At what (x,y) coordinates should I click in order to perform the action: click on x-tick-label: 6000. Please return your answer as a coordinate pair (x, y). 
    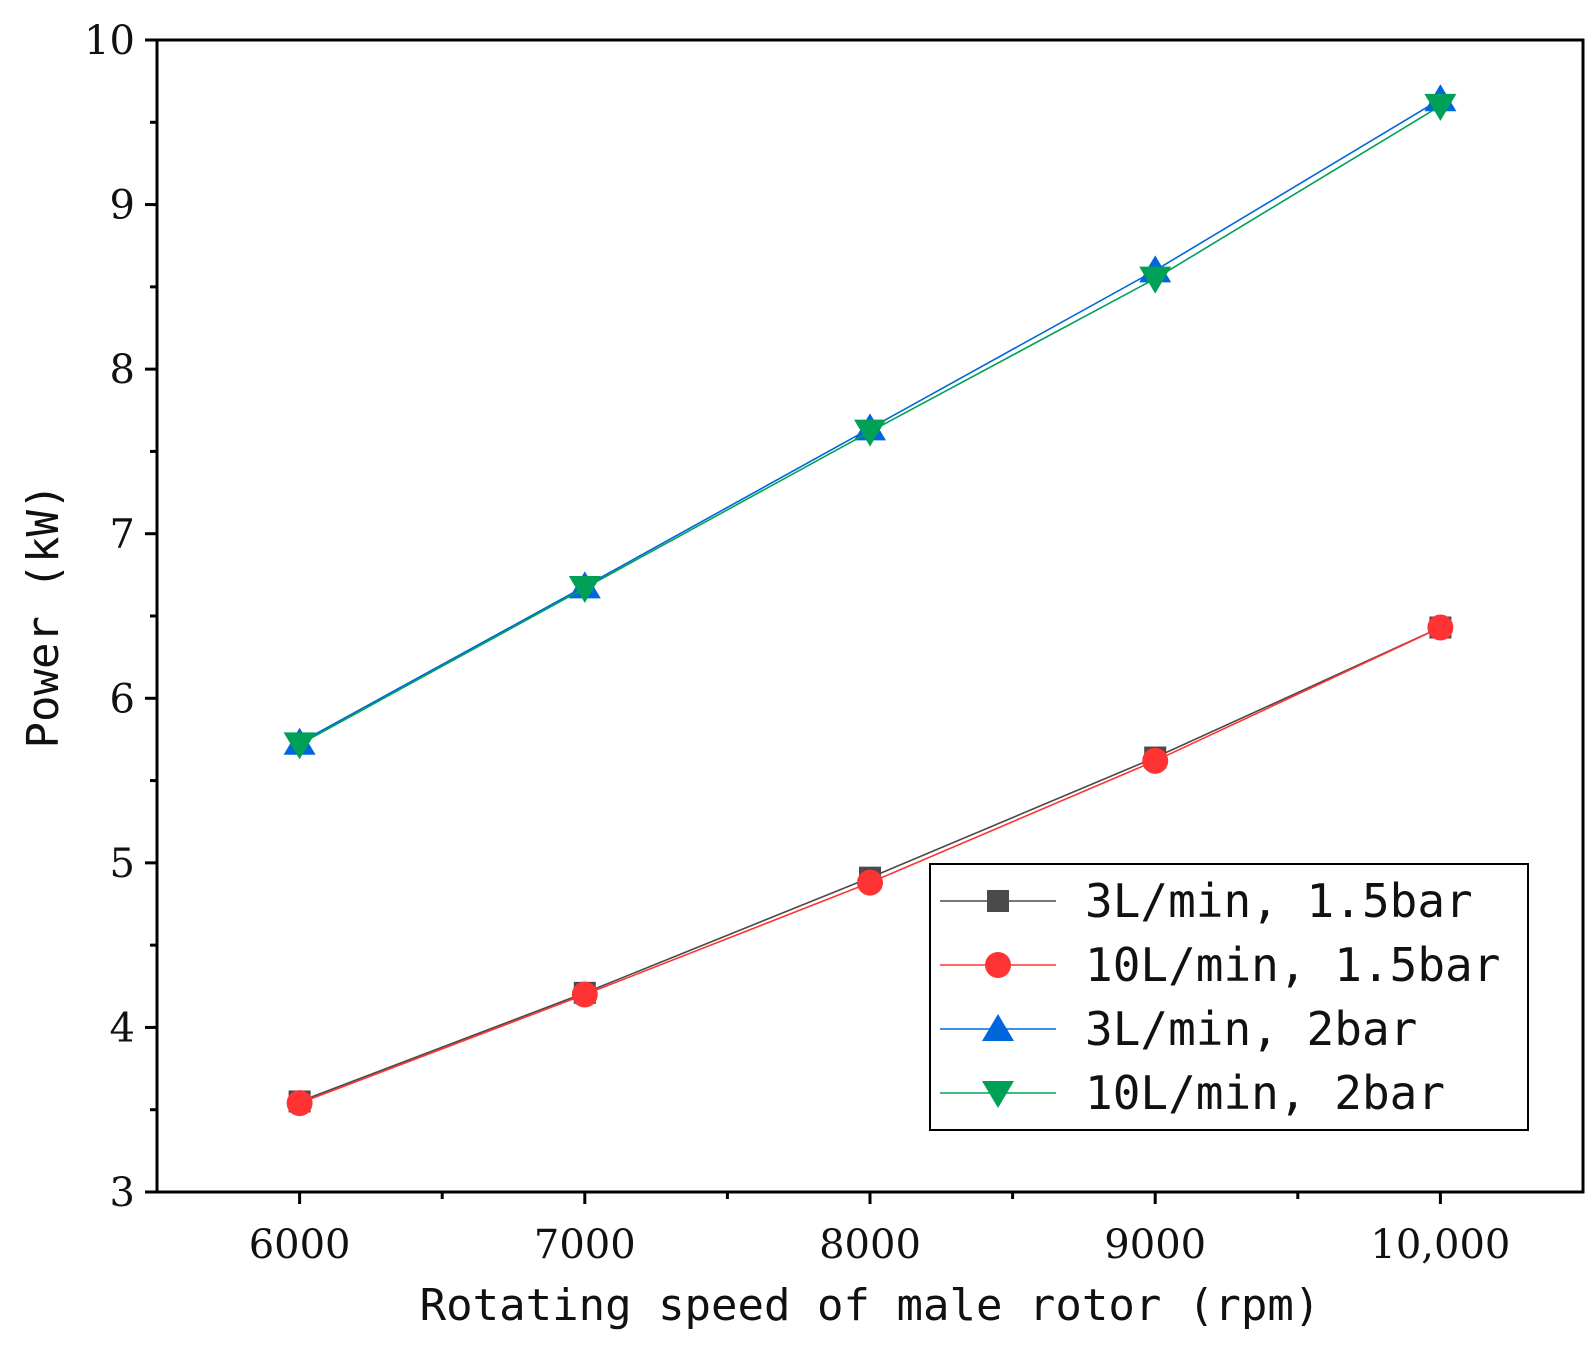
    Looking at the image, I should click on (300, 1245).